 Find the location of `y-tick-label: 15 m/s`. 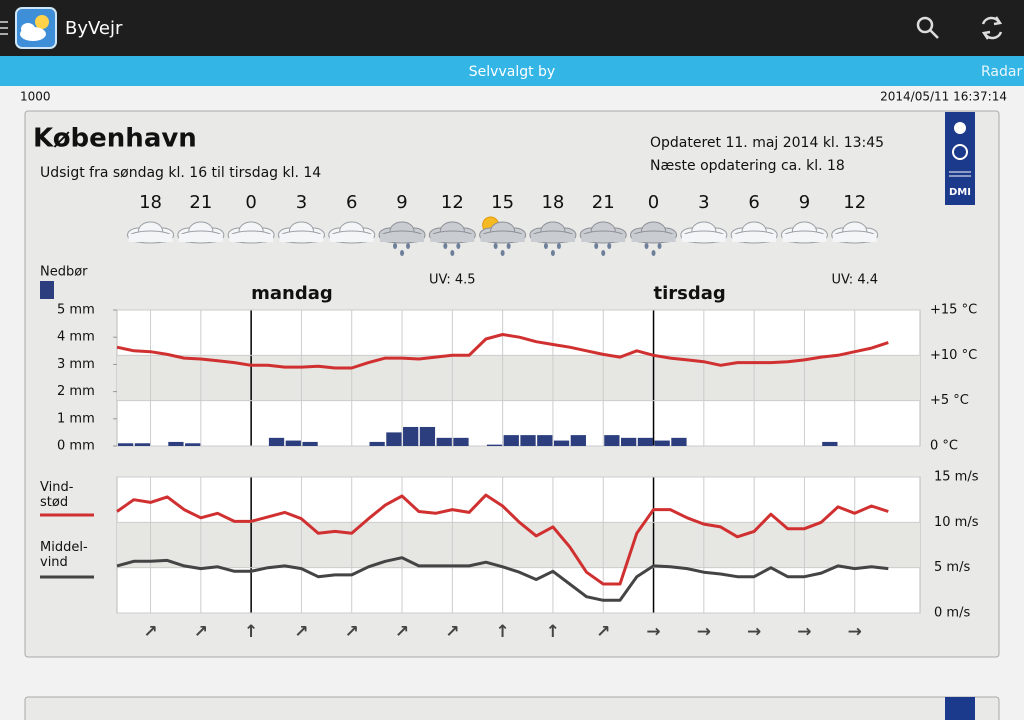

y-tick-label: 15 m/s is located at coordinates (956, 477).